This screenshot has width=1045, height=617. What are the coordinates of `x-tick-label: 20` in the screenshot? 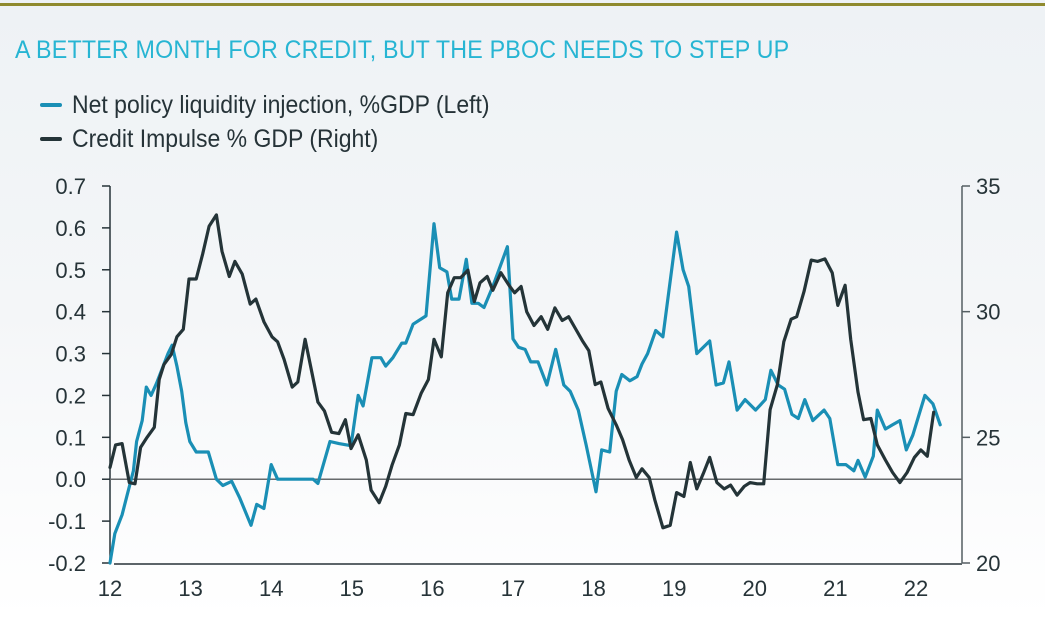 It's located at (755, 588).